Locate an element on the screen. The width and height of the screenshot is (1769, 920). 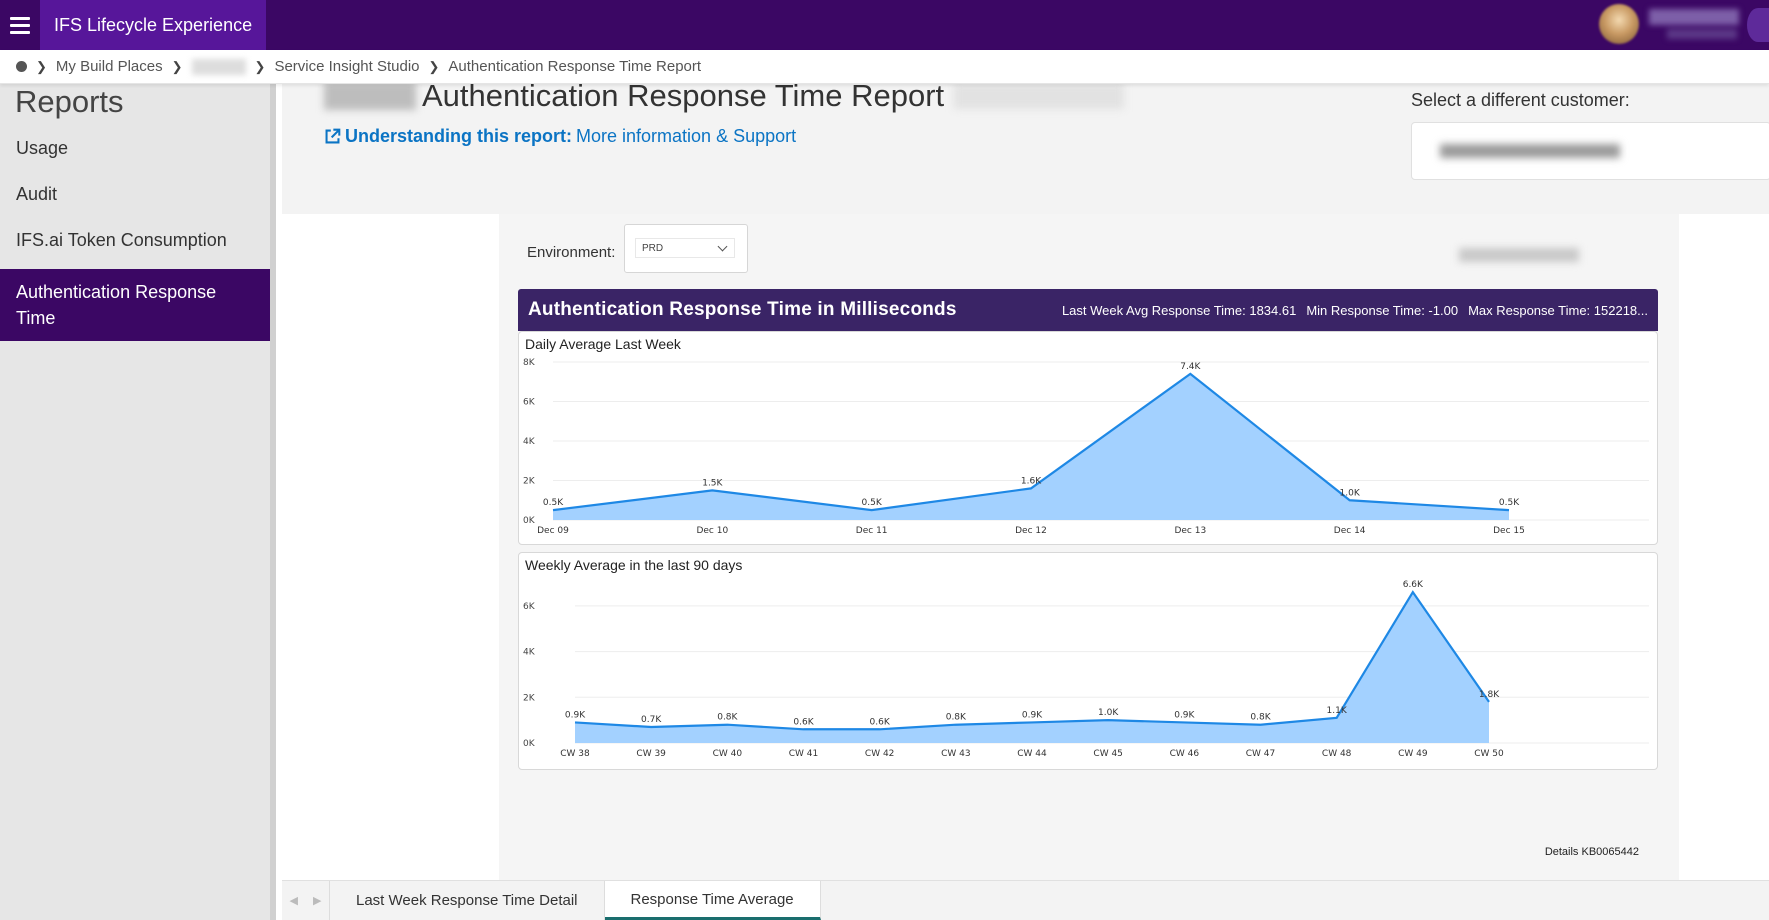
x-tick-label: Dec 12 is located at coordinates (1031, 531).